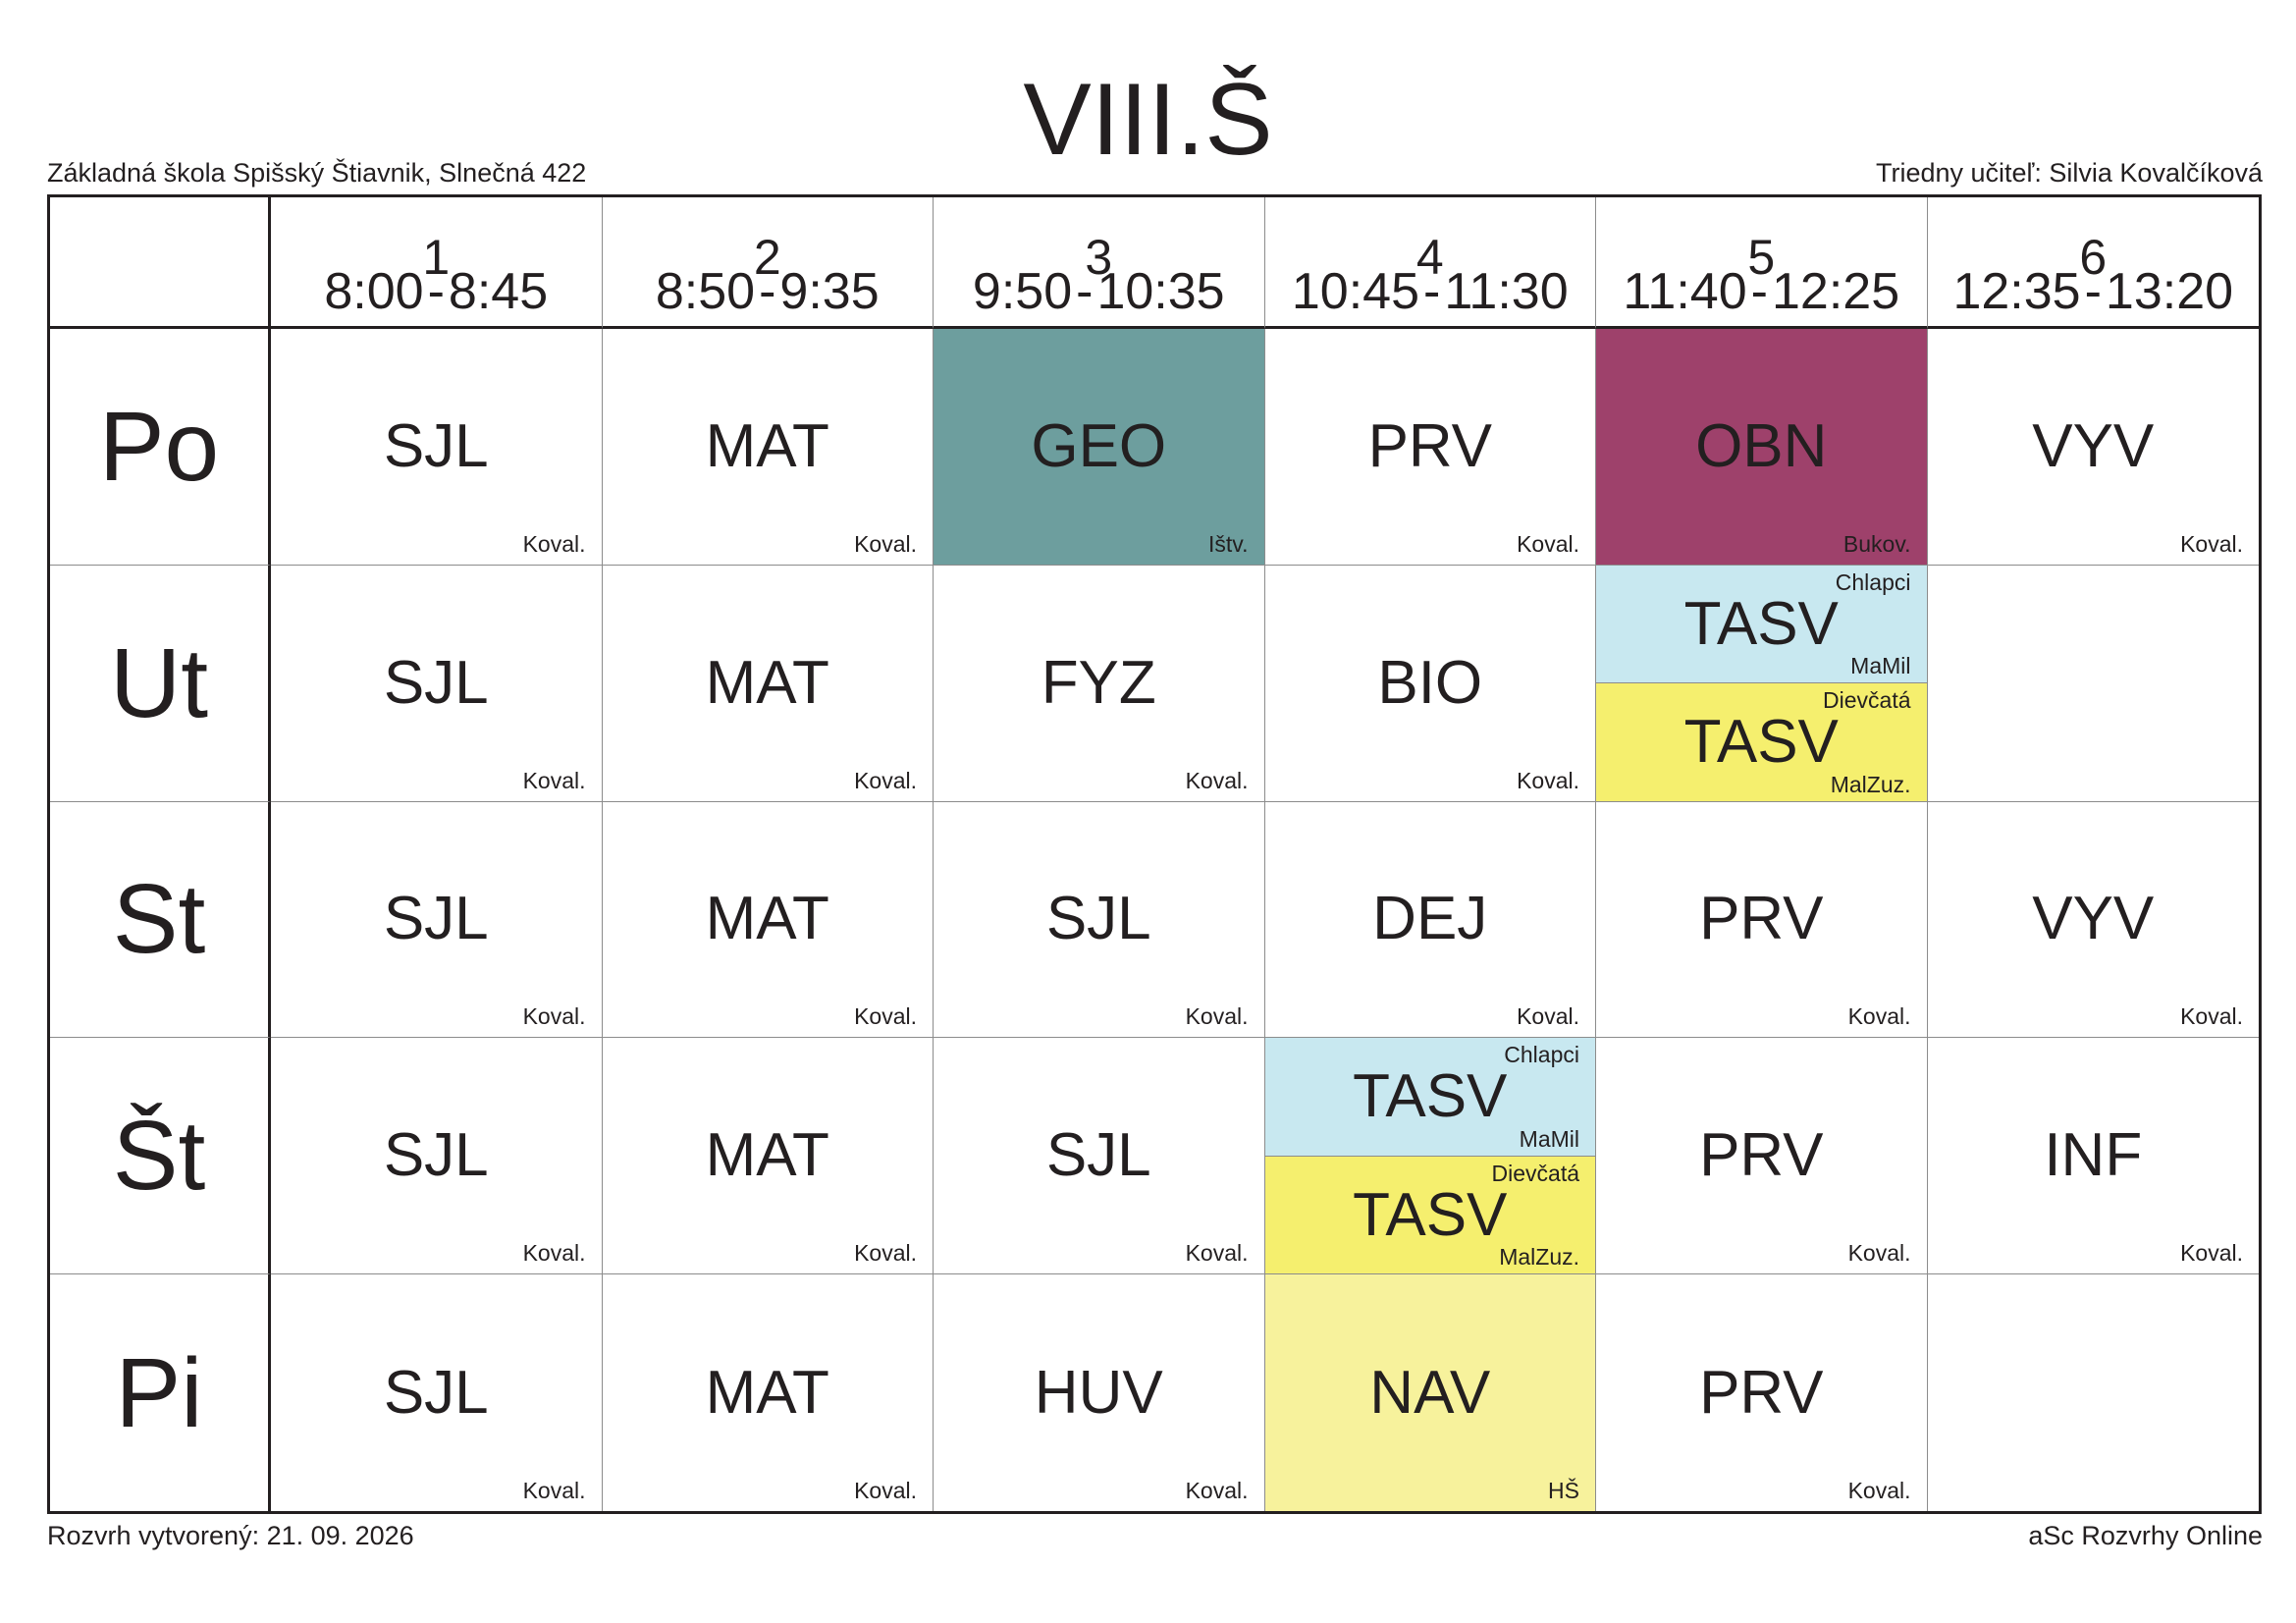 The height and width of the screenshot is (1623, 2296). Describe the element at coordinates (436, 257) in the screenshot. I see `period-number: 1` at that location.